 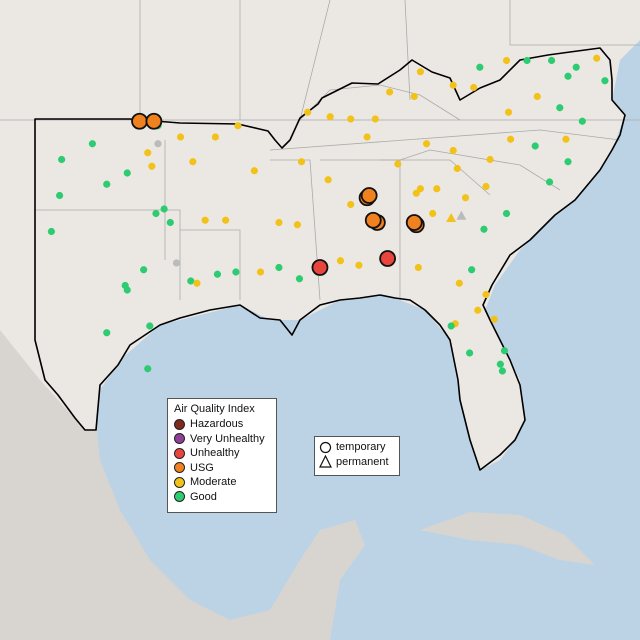 I want to click on legend-item-good: Good, so click(x=222, y=497).